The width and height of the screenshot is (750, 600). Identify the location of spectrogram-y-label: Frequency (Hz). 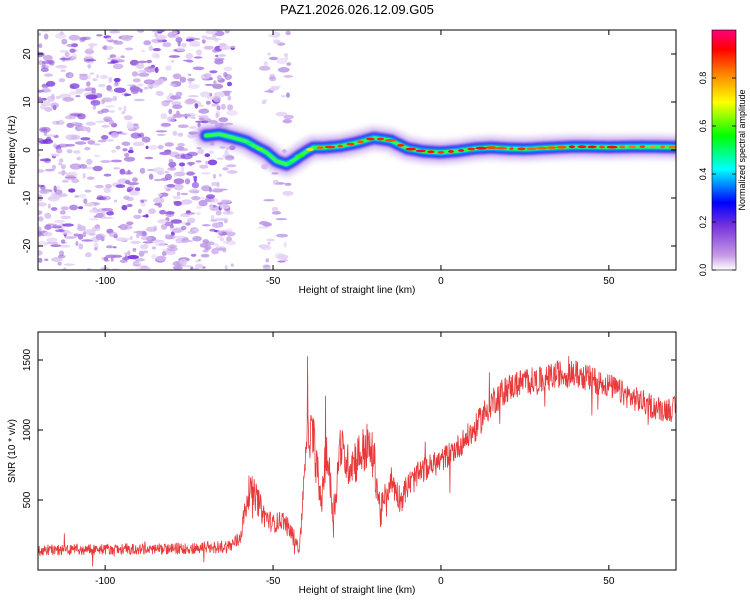
(12, 150).